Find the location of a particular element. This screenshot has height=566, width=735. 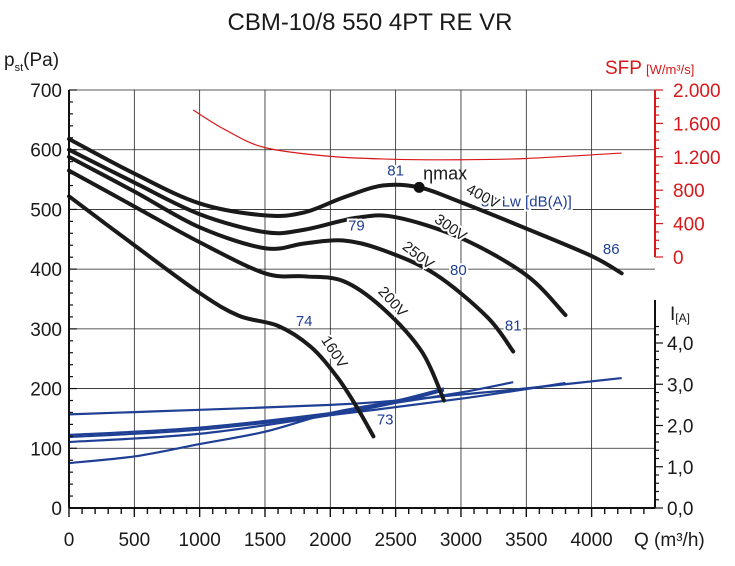

sound-level-label: 73 is located at coordinates (385, 419).